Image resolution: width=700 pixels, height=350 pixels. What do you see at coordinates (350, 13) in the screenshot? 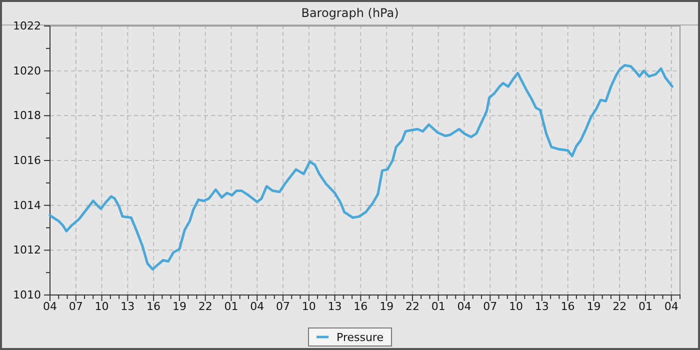
I see `chart-title: Barograph (hPa)` at bounding box center [350, 13].